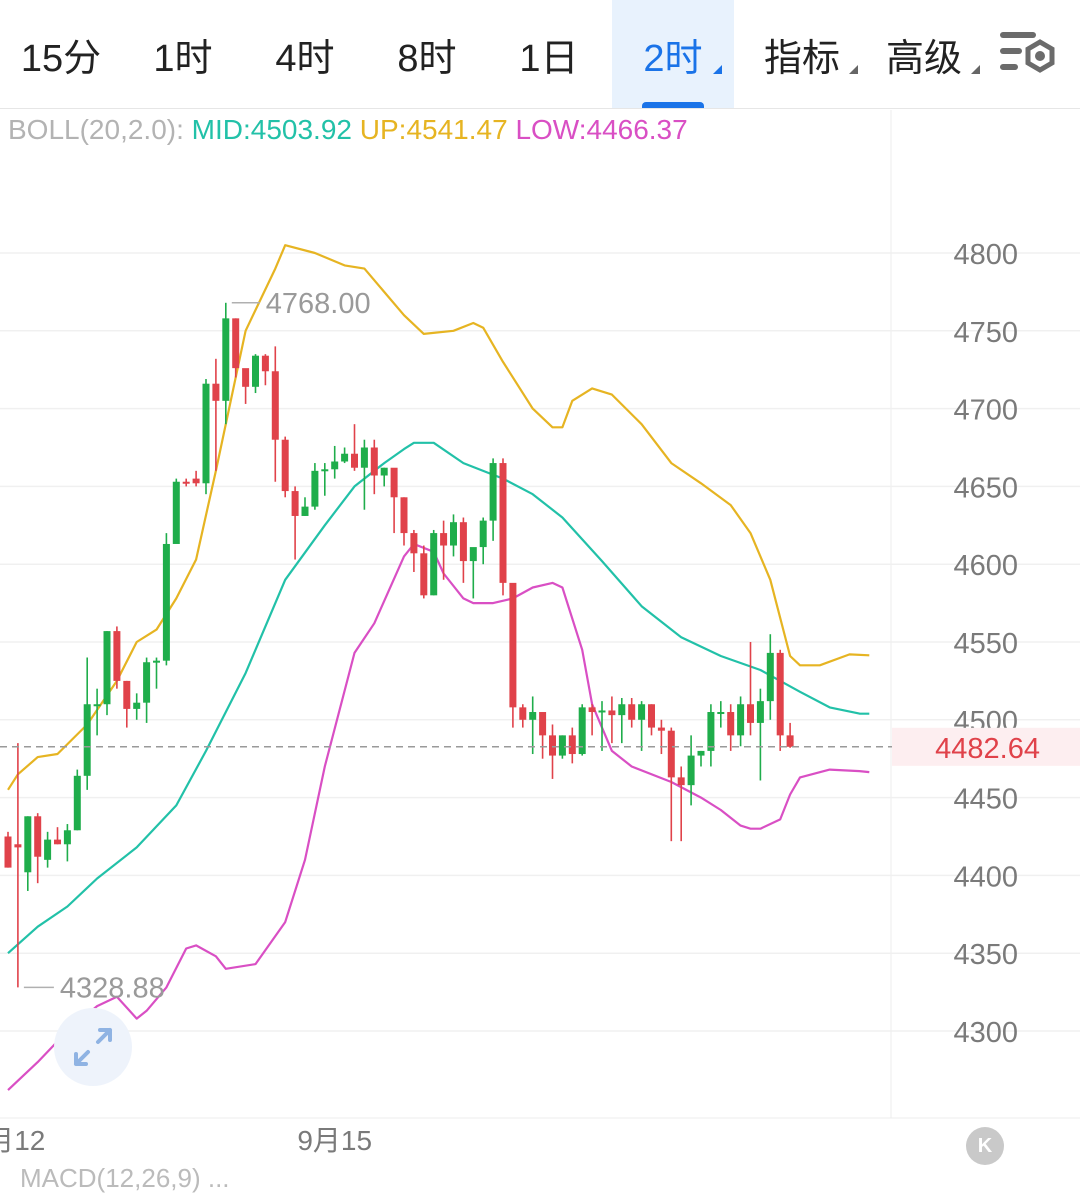 Image resolution: width=1080 pixels, height=1194 pixels. Describe the element at coordinates (924, 54) in the screenshot. I see `tab-advanced: 高级` at that location.